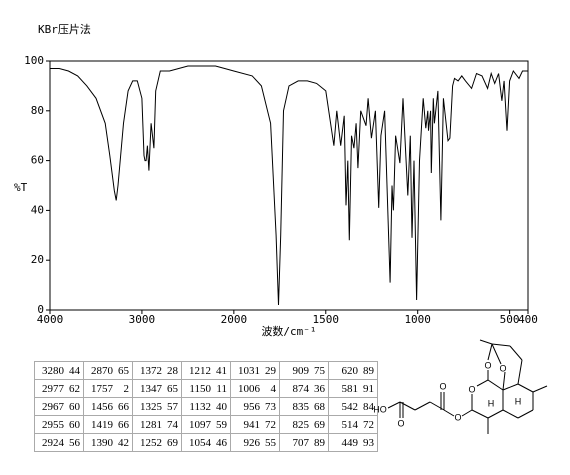 The image size is (570, 475). Describe the element at coordinates (21, 187) in the screenshot. I see `y-axis-label: %T` at that location.